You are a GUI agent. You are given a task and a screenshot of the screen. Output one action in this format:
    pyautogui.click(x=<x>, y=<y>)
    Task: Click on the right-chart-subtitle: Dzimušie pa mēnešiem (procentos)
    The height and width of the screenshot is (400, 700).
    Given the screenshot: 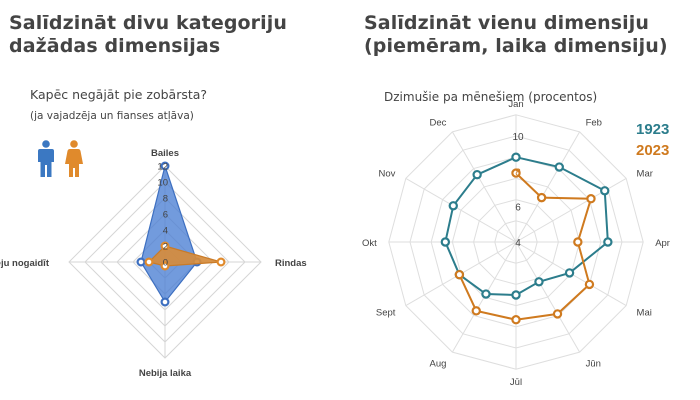 What is the action you would take?
    pyautogui.click(x=491, y=97)
    